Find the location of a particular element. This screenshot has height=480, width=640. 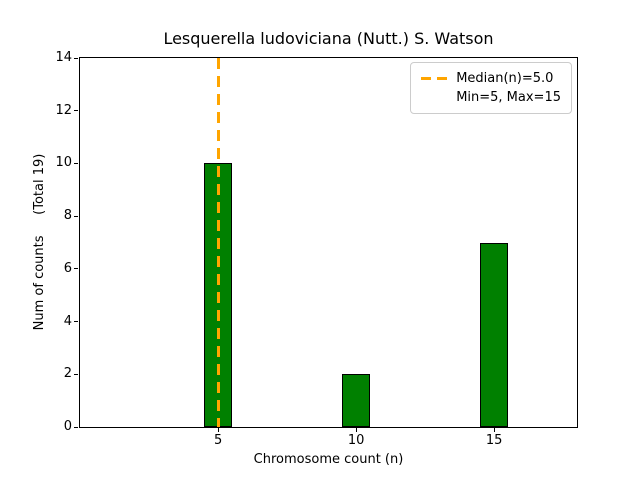

y-tick-label-4: 4 is located at coordinates (67, 321).